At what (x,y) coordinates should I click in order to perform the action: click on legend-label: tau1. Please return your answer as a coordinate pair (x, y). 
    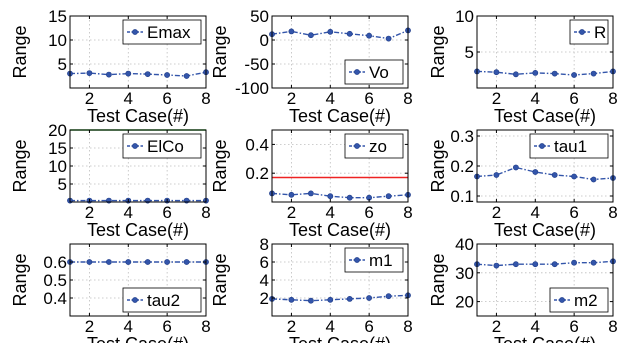
    Looking at the image, I should click on (570, 146).